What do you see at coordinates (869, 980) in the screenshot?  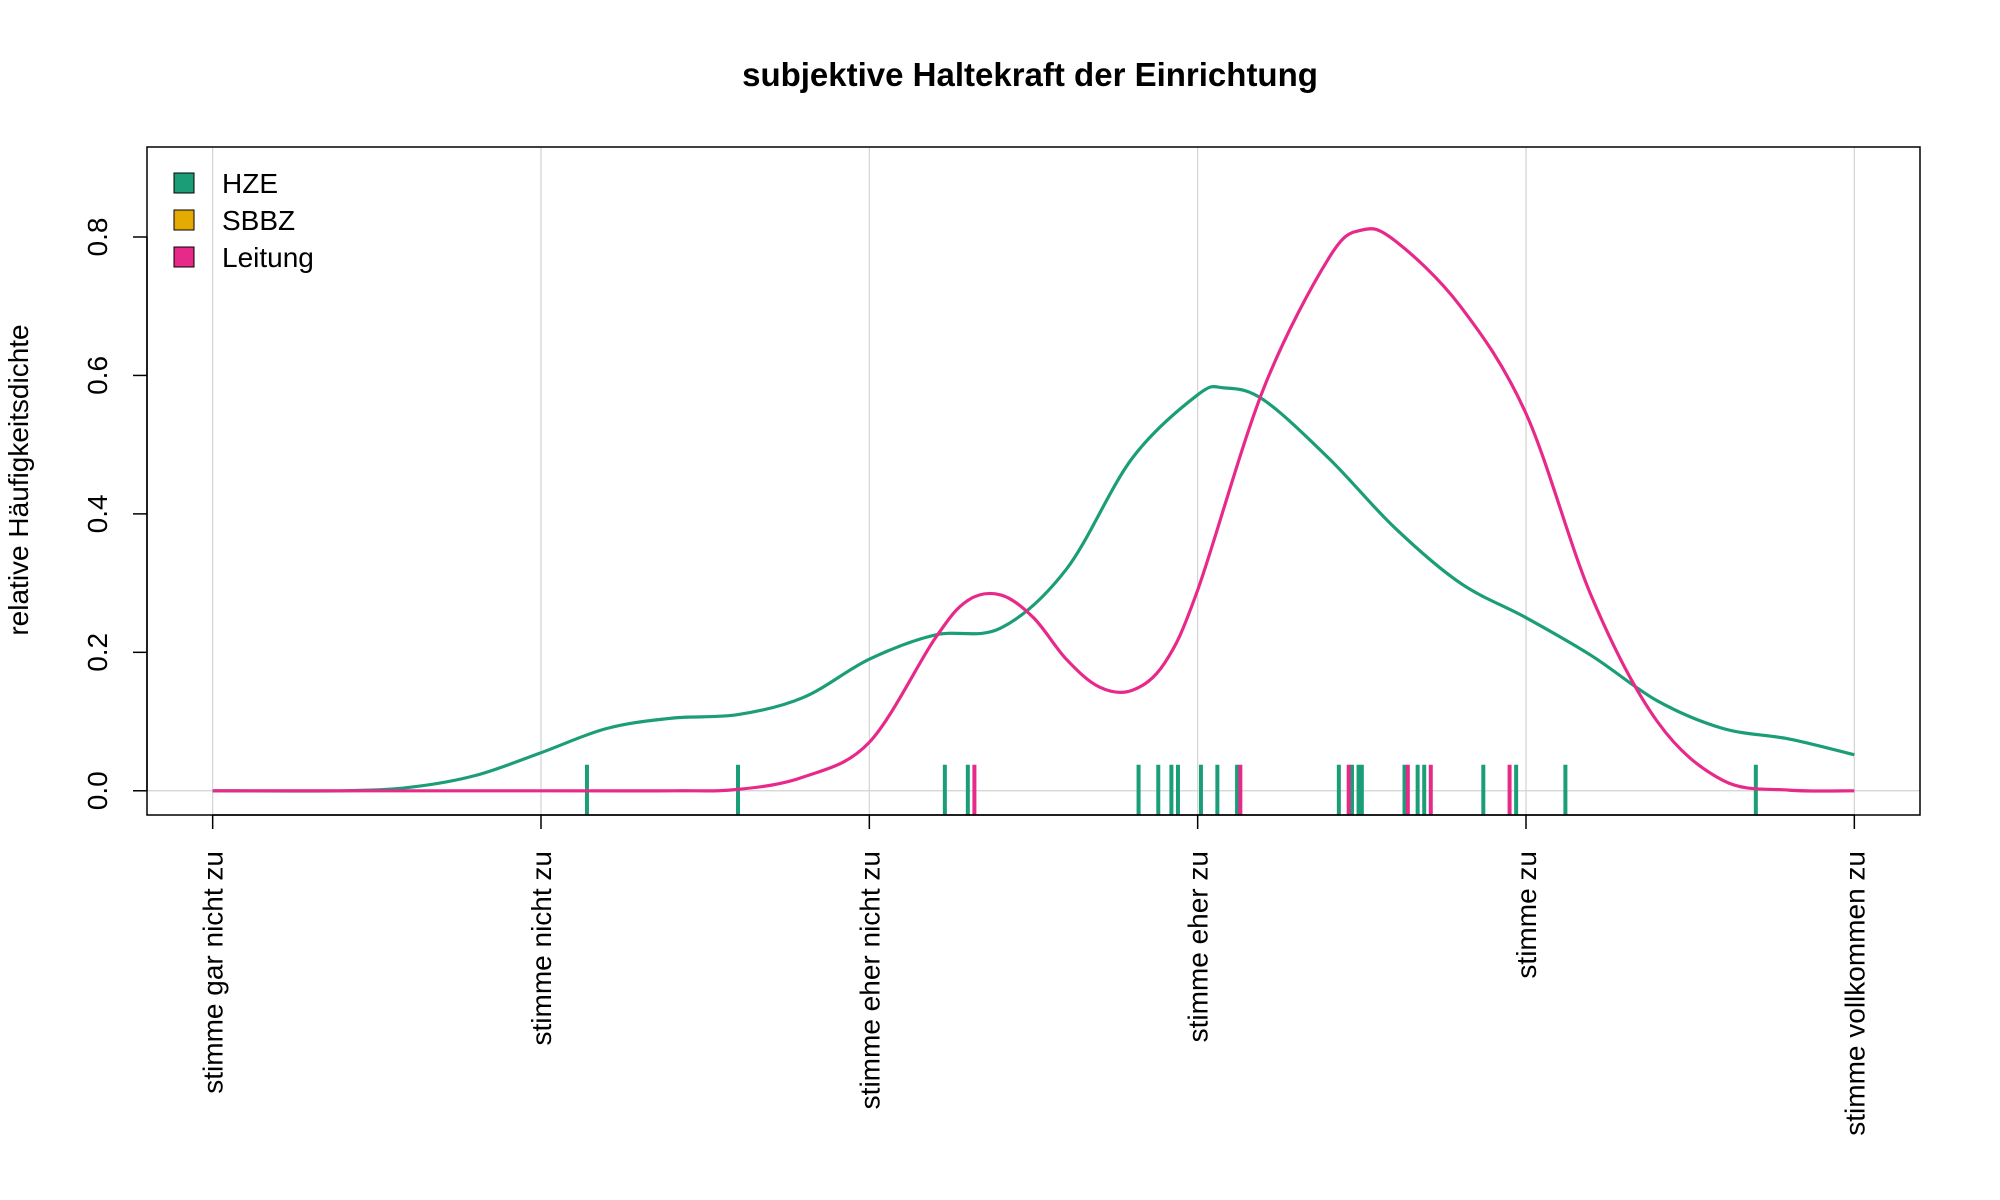 I see `x-tick-label: stimme eher nicht zu` at bounding box center [869, 980].